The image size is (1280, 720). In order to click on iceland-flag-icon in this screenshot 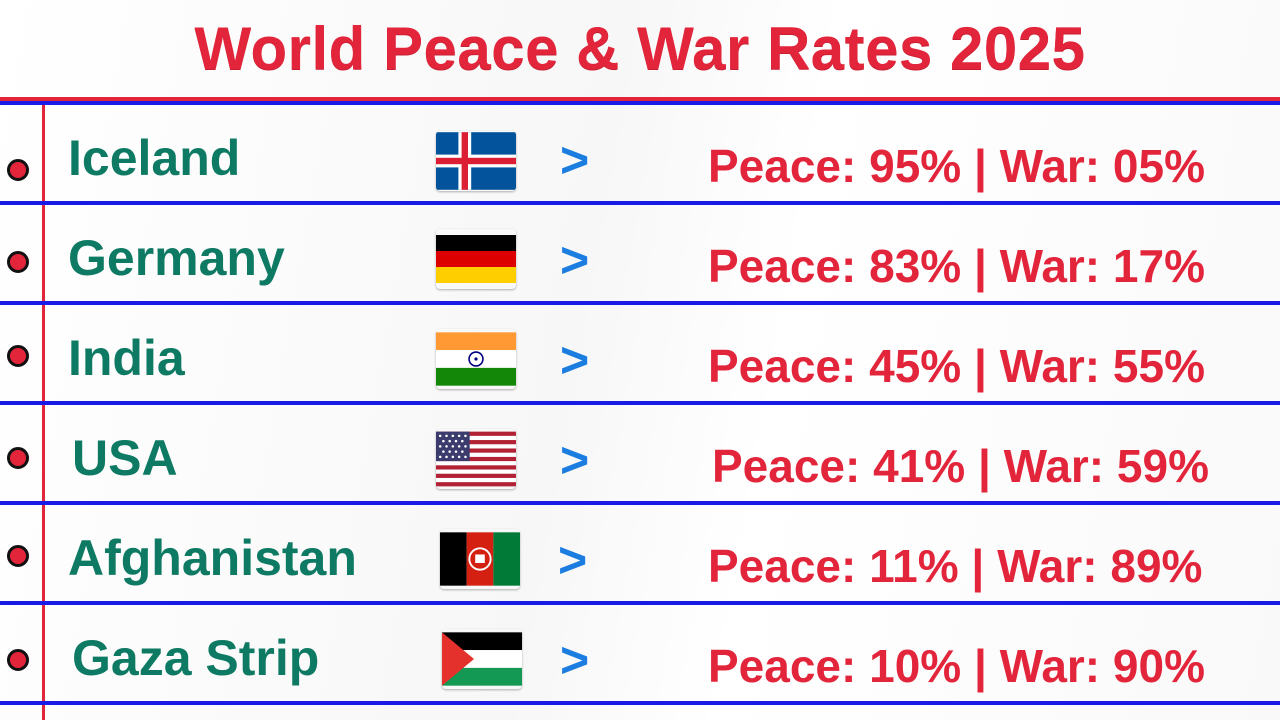, I will do `click(476, 161)`.